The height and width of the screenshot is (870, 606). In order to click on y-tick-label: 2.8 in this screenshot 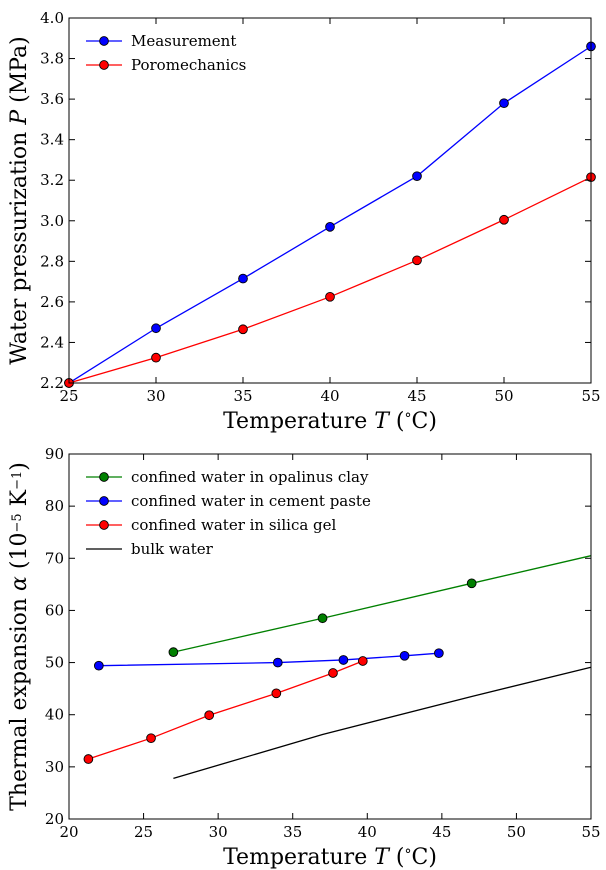, I will do `click(52, 261)`.